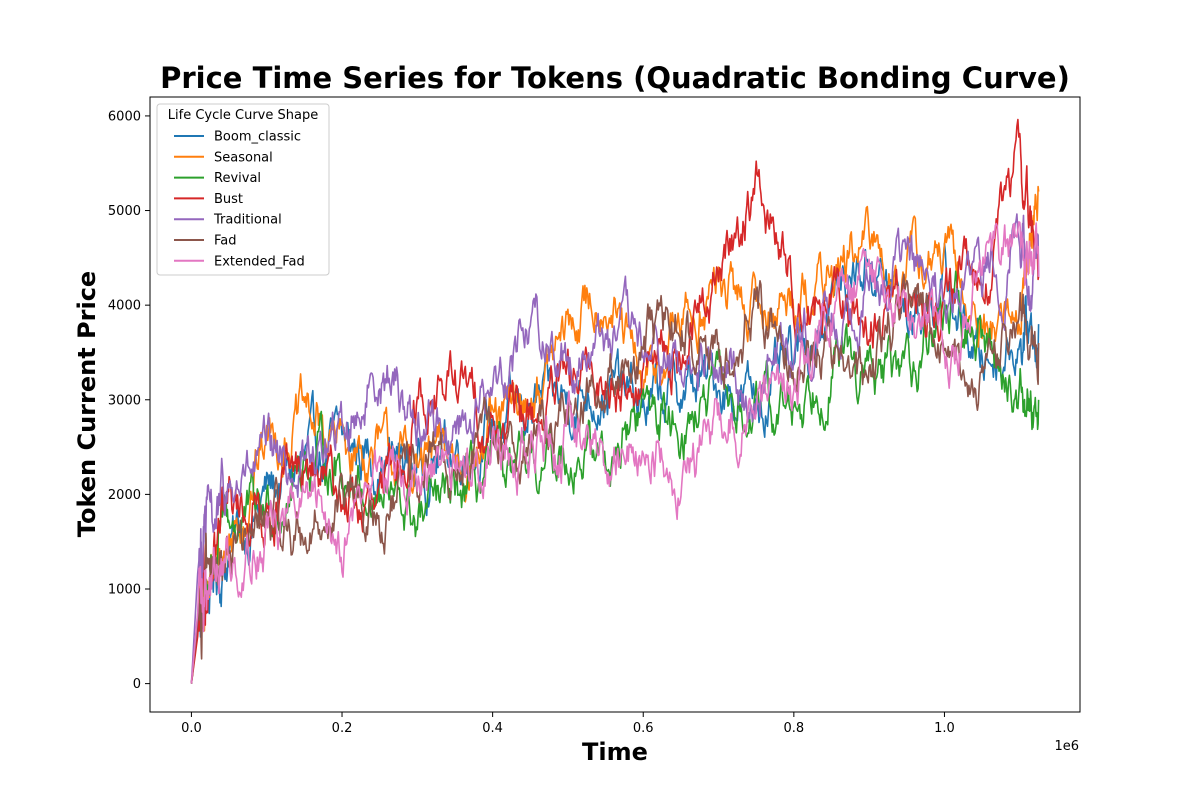 The image size is (1200, 800). I want to click on x-tick-label: 0.4, so click(492, 728).